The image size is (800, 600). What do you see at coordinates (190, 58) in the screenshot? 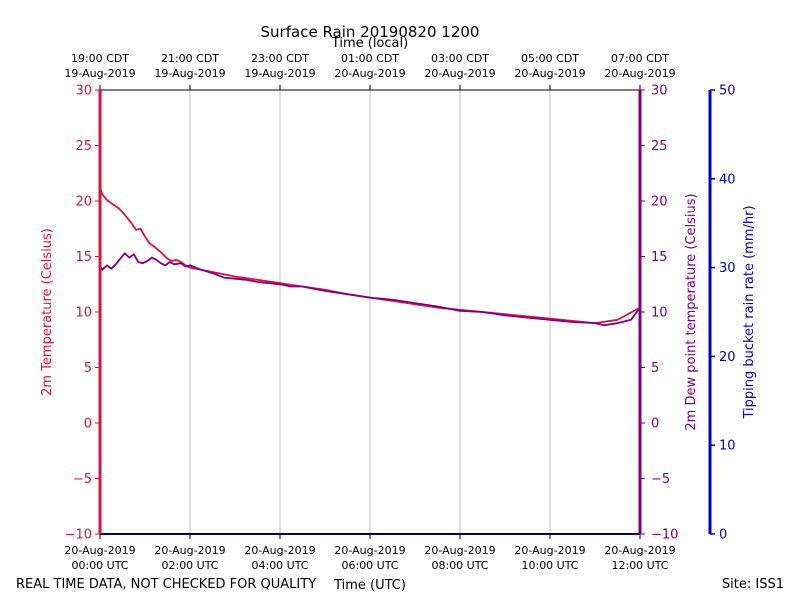
I see `top-tick-time: 21:00 CDT` at bounding box center [190, 58].